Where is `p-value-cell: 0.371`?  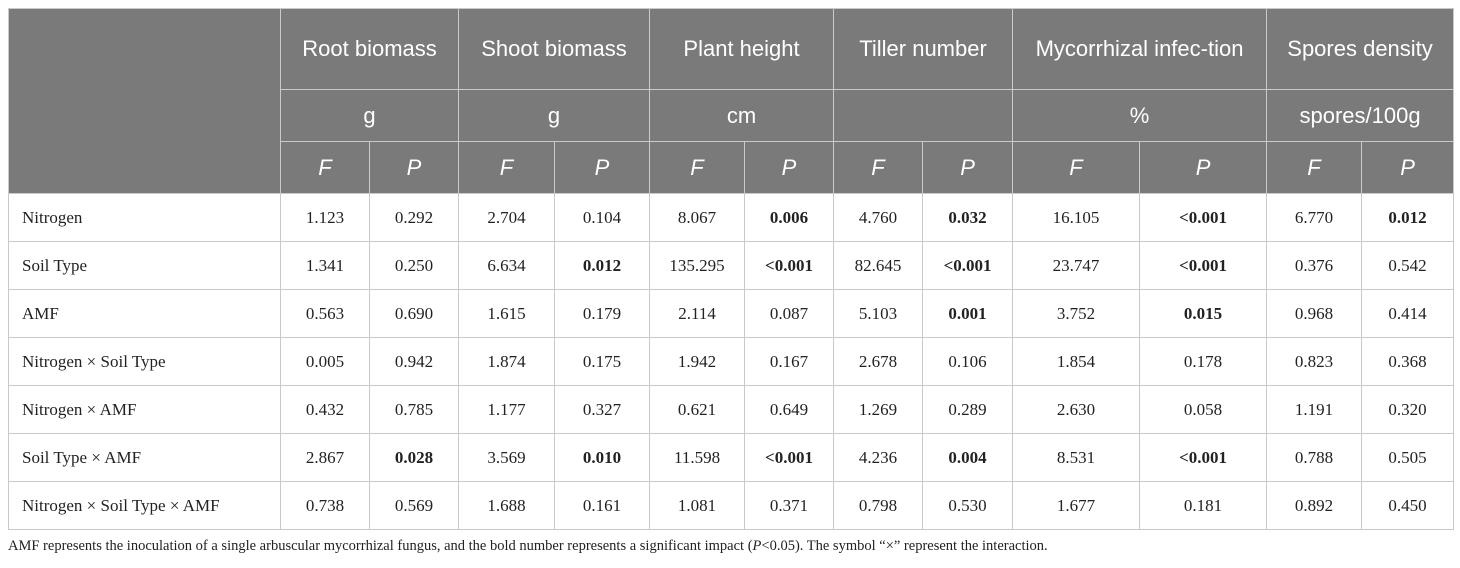
p-value-cell: 0.371 is located at coordinates (789, 505).